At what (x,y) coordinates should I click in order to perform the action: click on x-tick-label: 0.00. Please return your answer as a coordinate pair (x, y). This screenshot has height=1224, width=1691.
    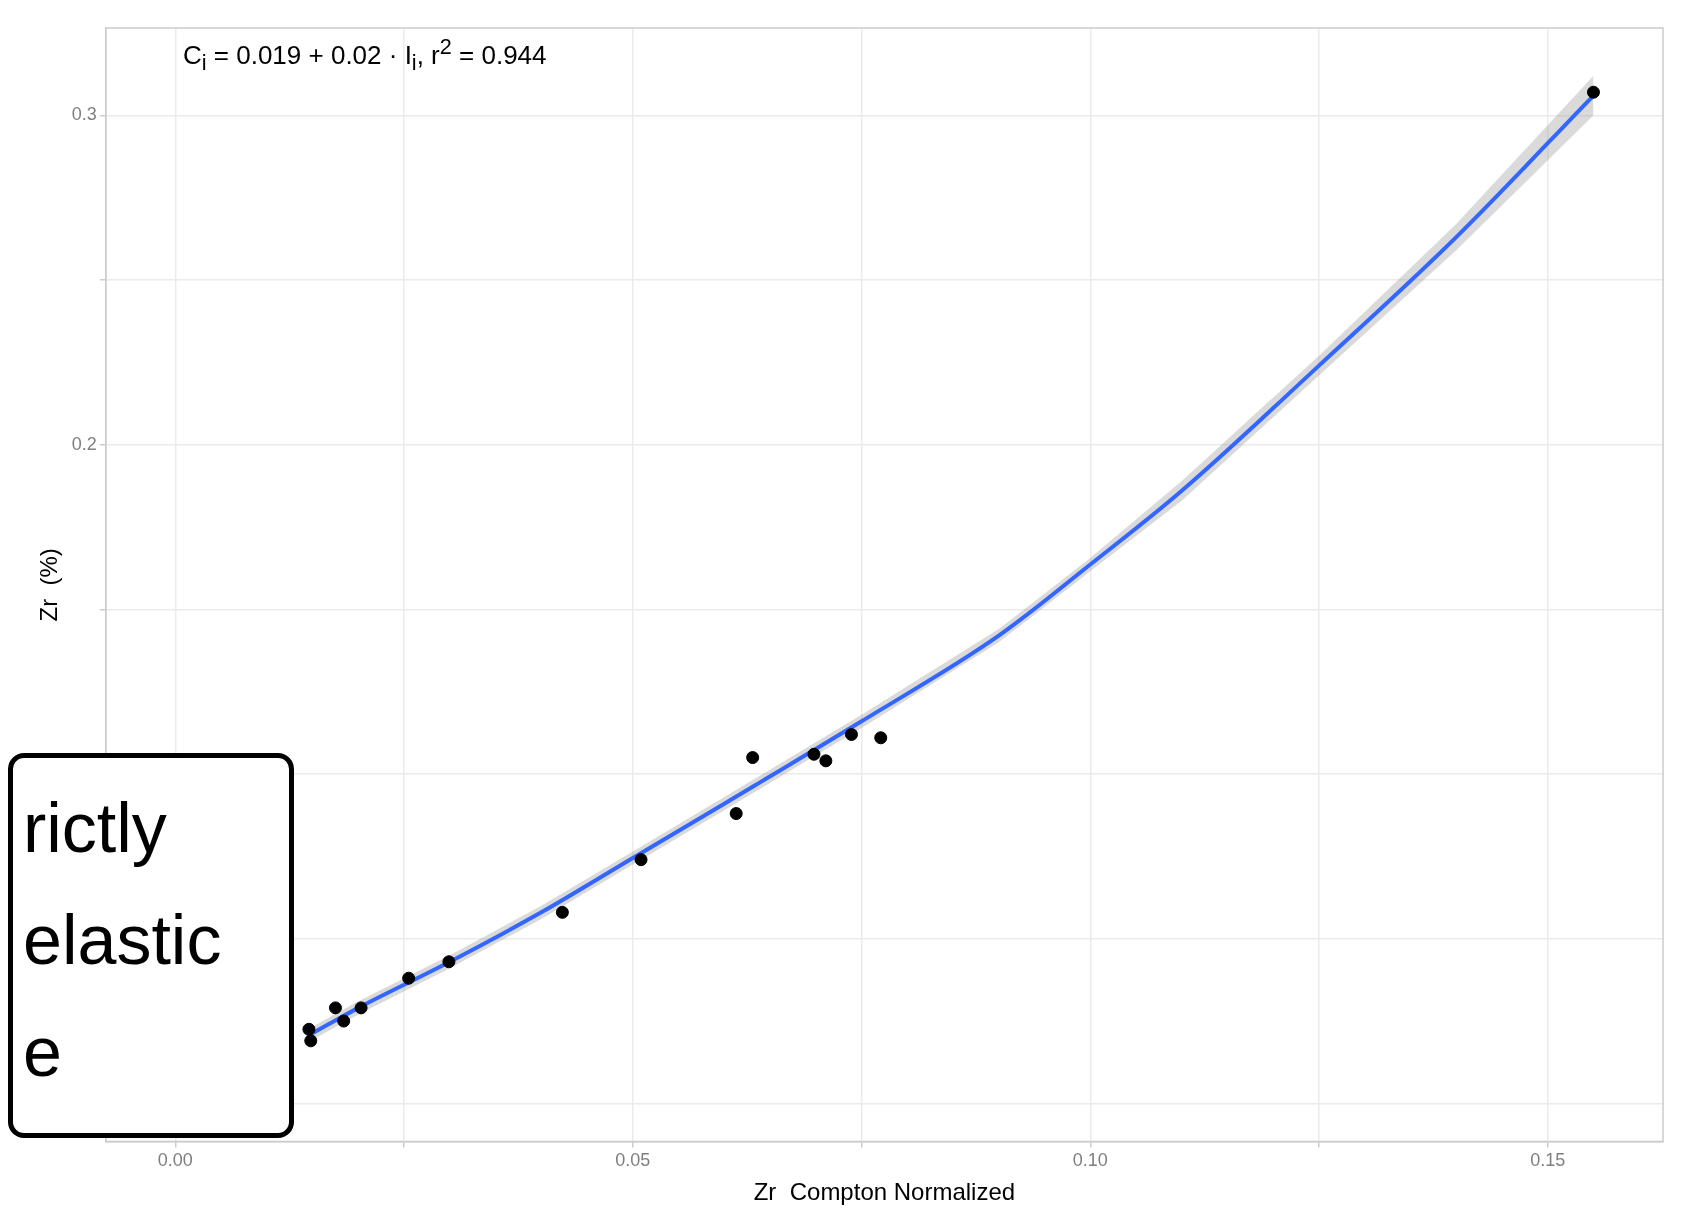
    Looking at the image, I should click on (175, 1160).